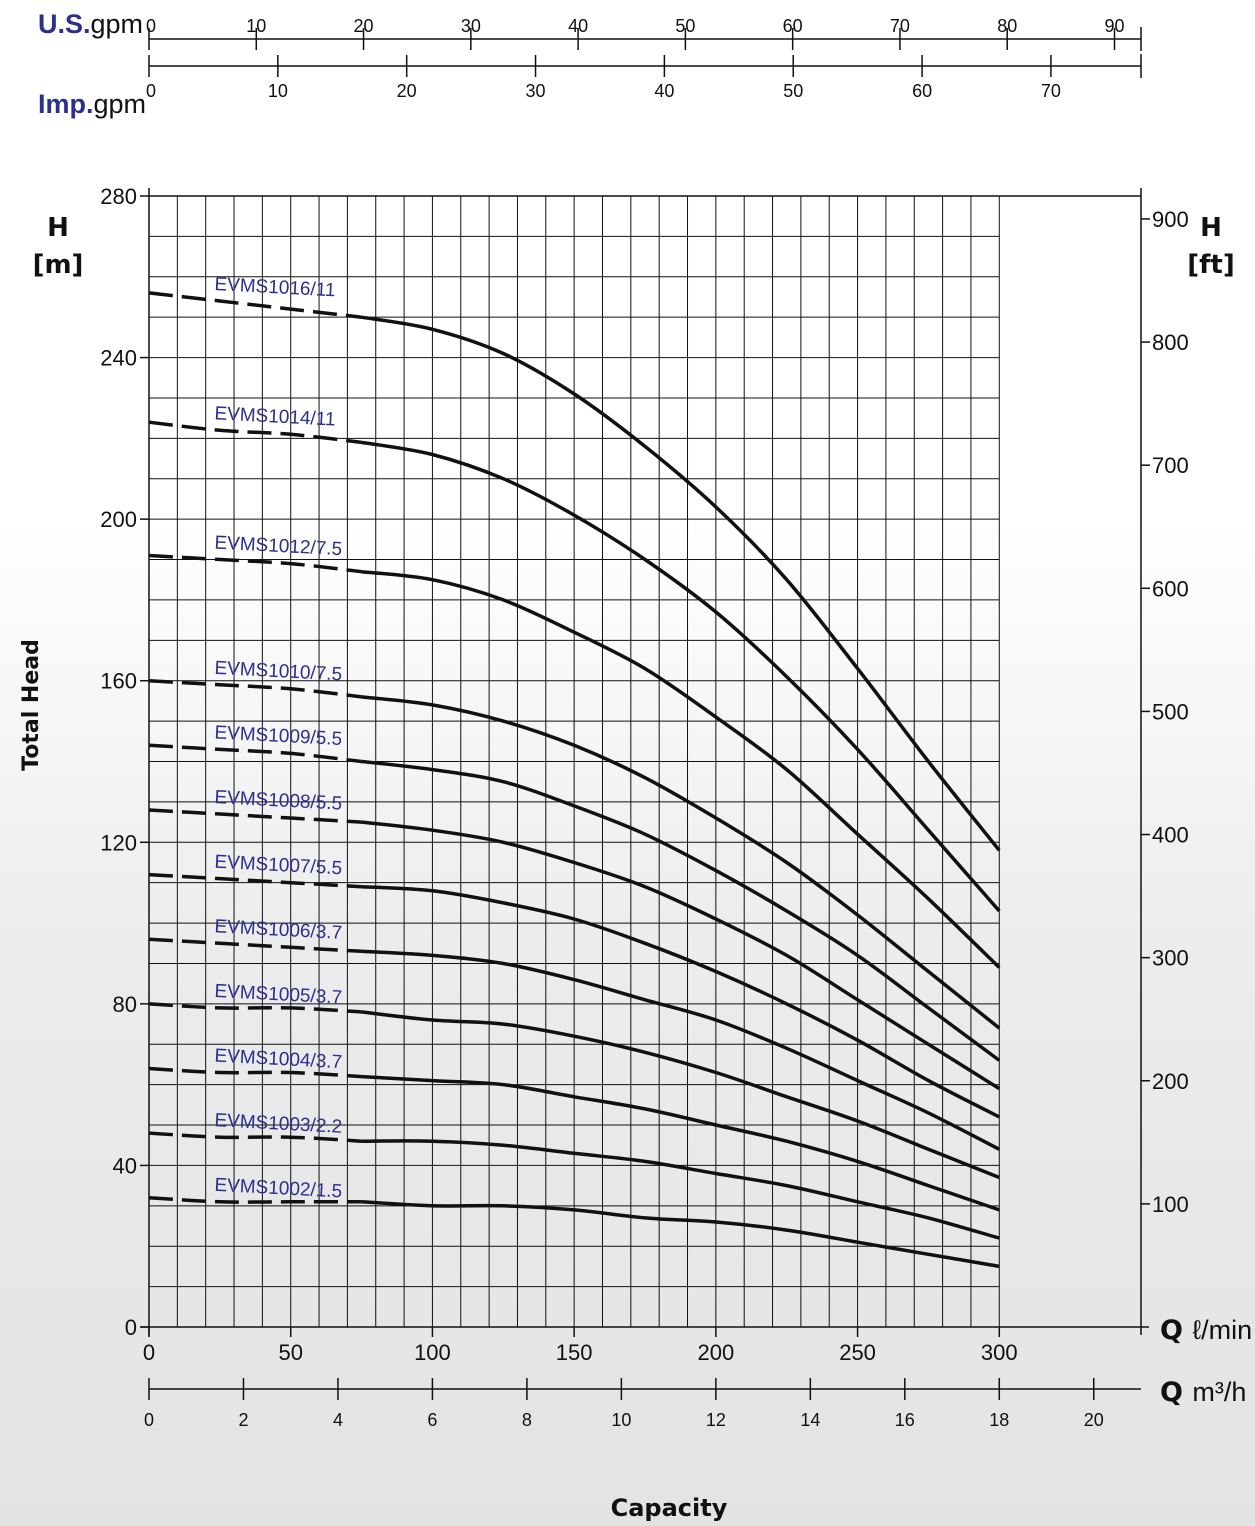 This screenshot has height=1526, width=1255. I want to click on series-label: EVMS1006/3.7, so click(278, 930).